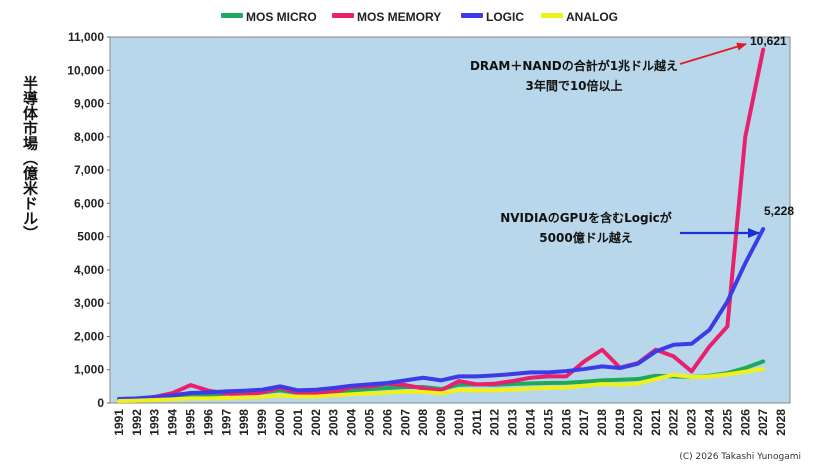 The height and width of the screenshot is (467, 829). Describe the element at coordinates (472, 15) in the screenshot. I see `legend-swatch-logic` at that location.